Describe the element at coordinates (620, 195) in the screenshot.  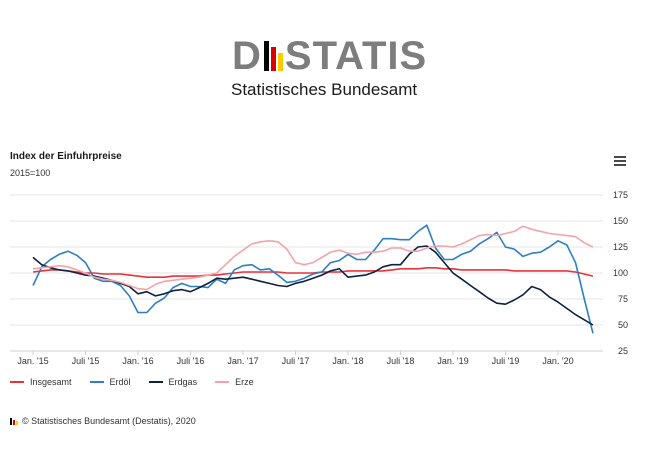
I see `y-tick-label: 175` at that location.